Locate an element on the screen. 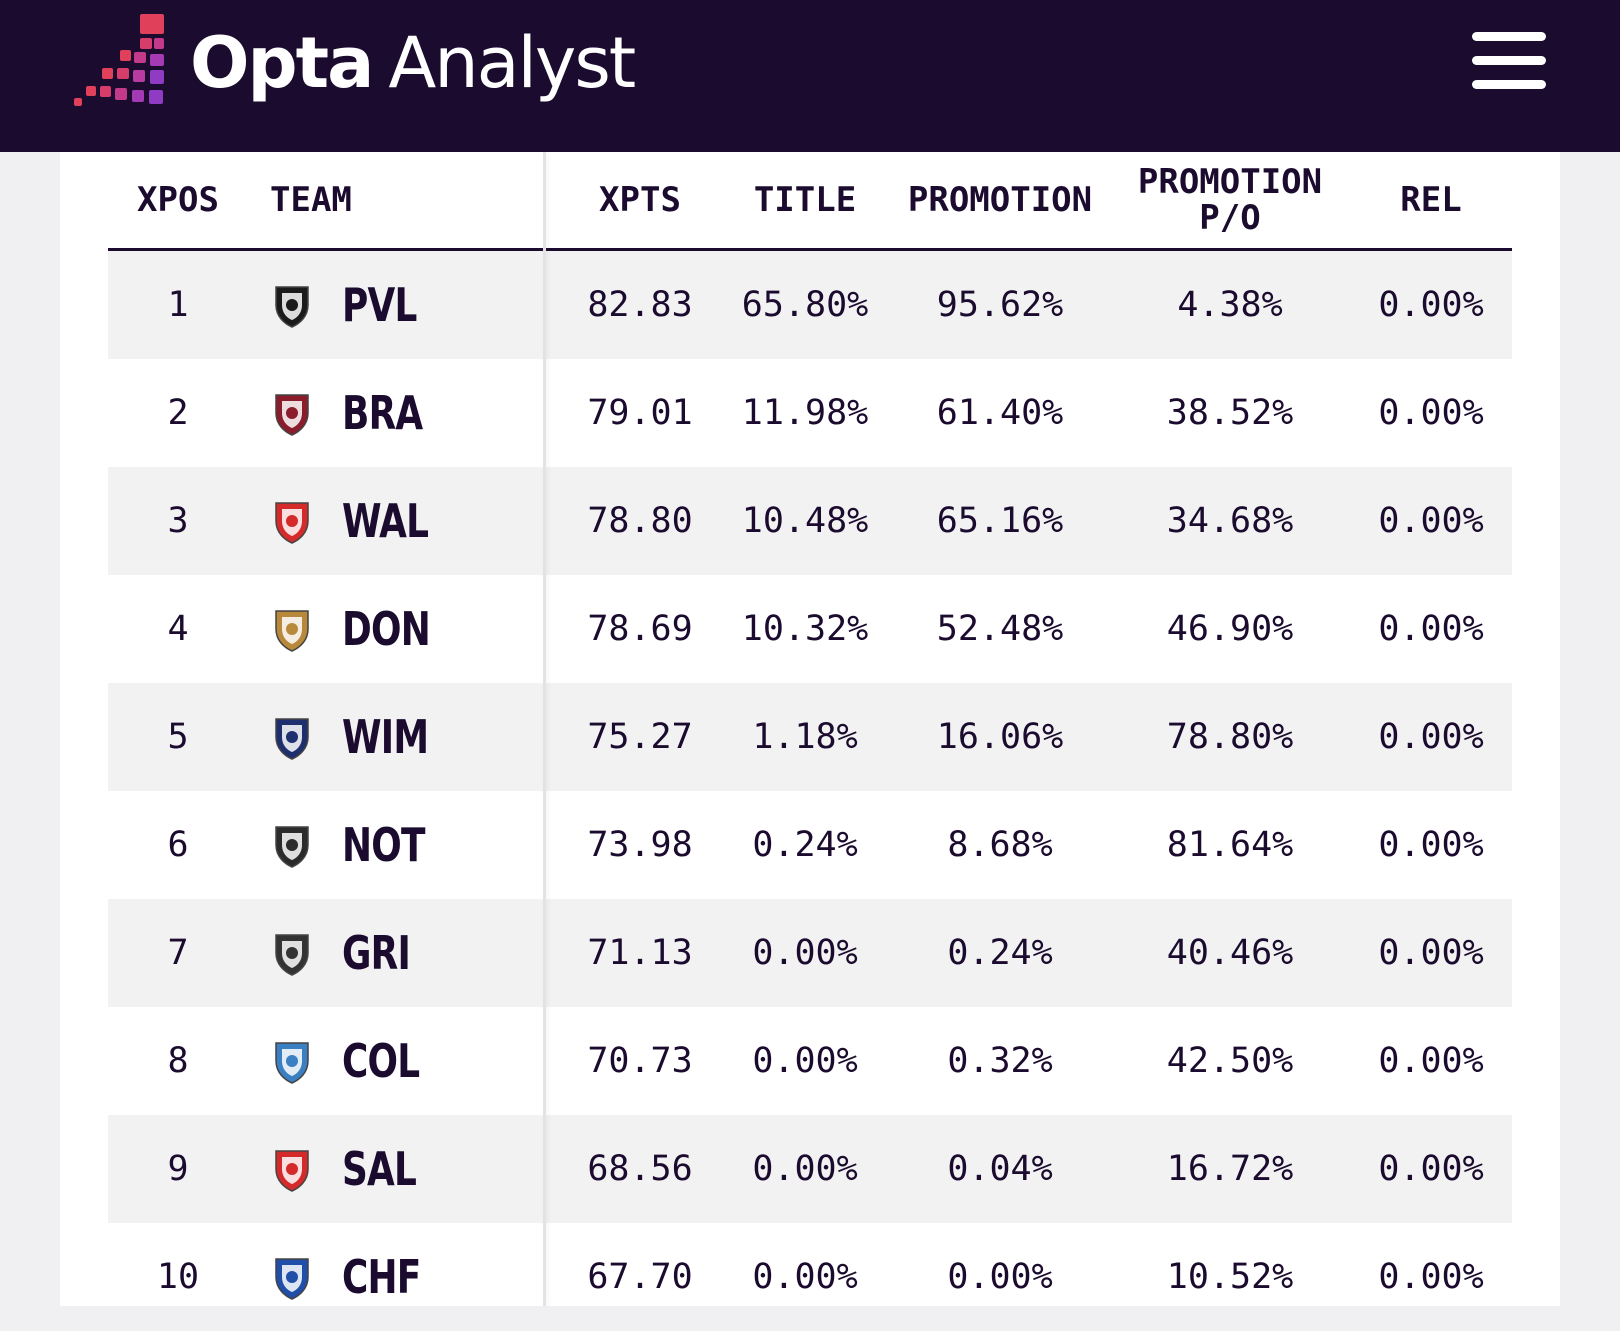 The width and height of the screenshot is (1620, 1331). col-header-promotion-po: PROMOTION P/O is located at coordinates (1230, 200).